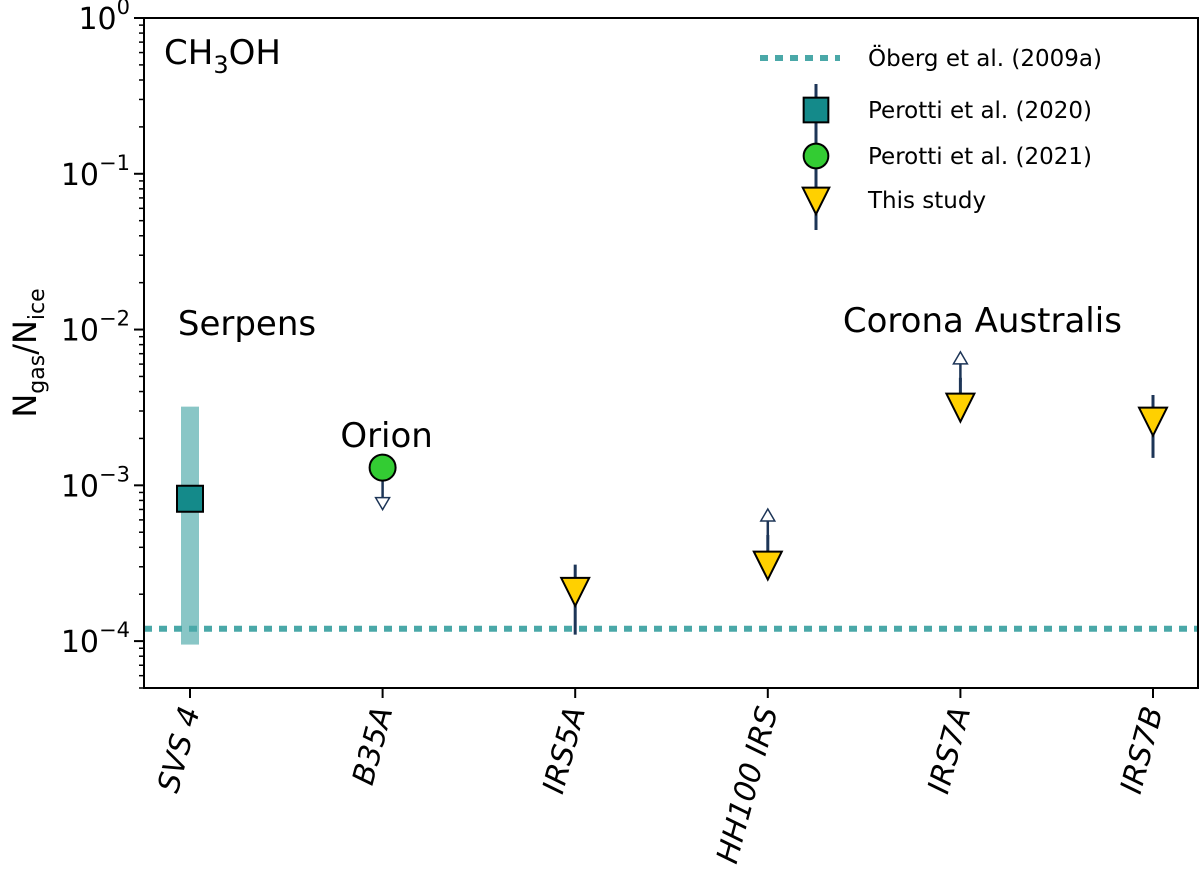  What do you see at coordinates (123, 9) in the screenshot?
I see `y-tick-exponent: 0` at bounding box center [123, 9].